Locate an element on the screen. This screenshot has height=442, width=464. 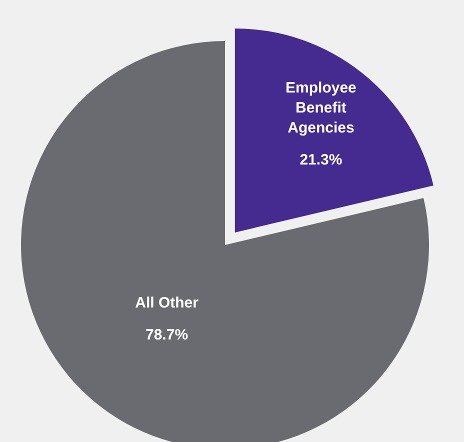
slice-label: All Other is located at coordinates (167, 303).